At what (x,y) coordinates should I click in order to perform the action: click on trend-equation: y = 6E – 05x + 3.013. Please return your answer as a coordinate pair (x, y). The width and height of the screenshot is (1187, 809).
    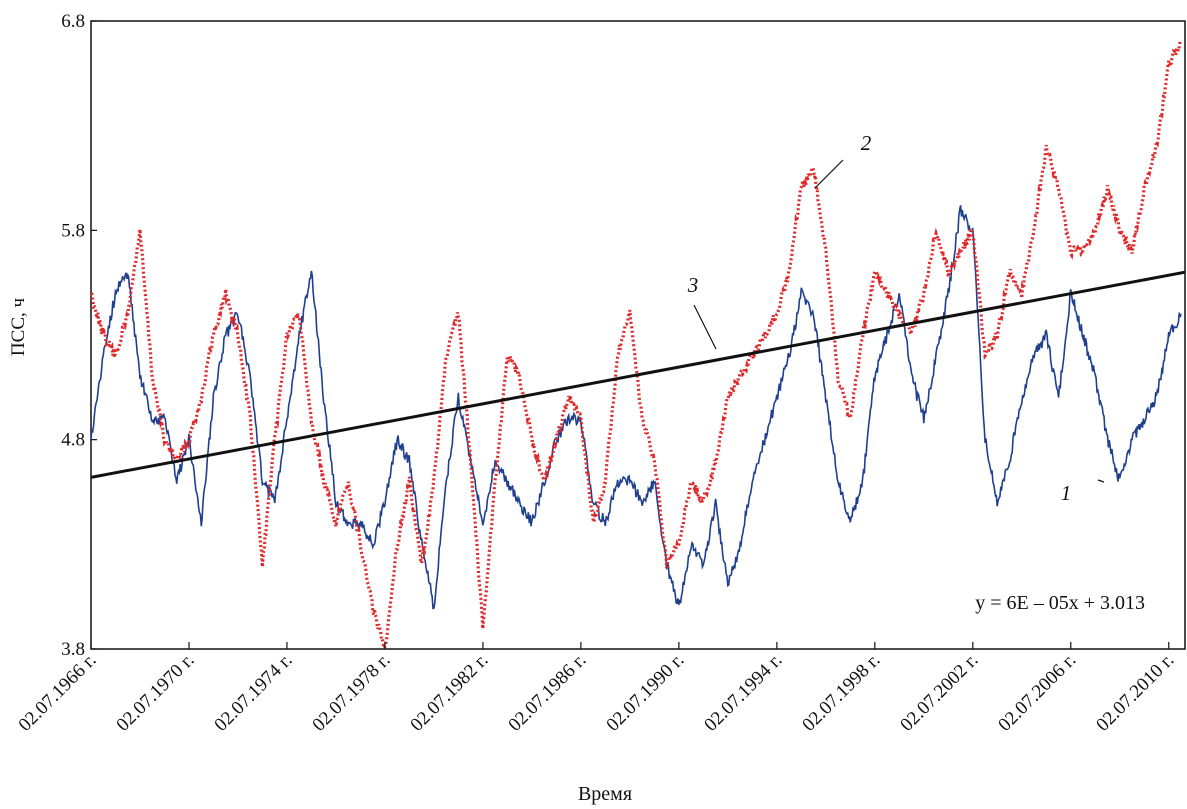
    Looking at the image, I should click on (1060, 603).